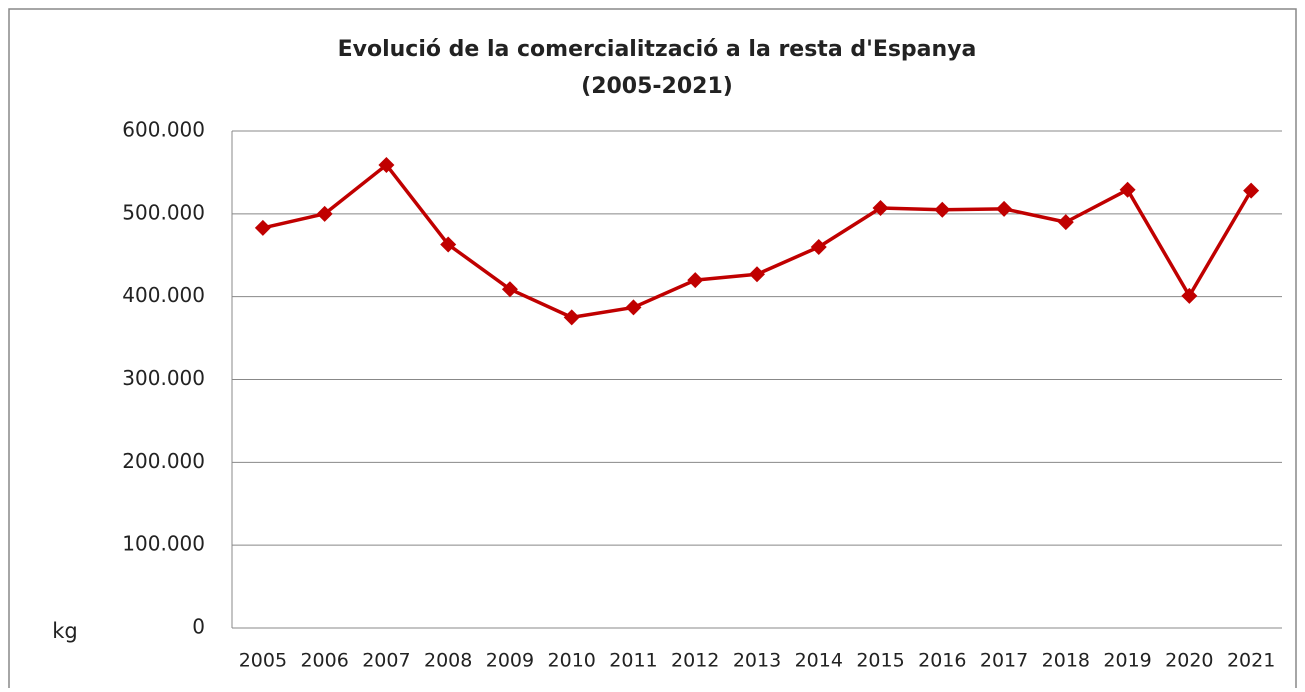  What do you see at coordinates (1127, 661) in the screenshot?
I see `x-tick-label: 2019` at bounding box center [1127, 661].